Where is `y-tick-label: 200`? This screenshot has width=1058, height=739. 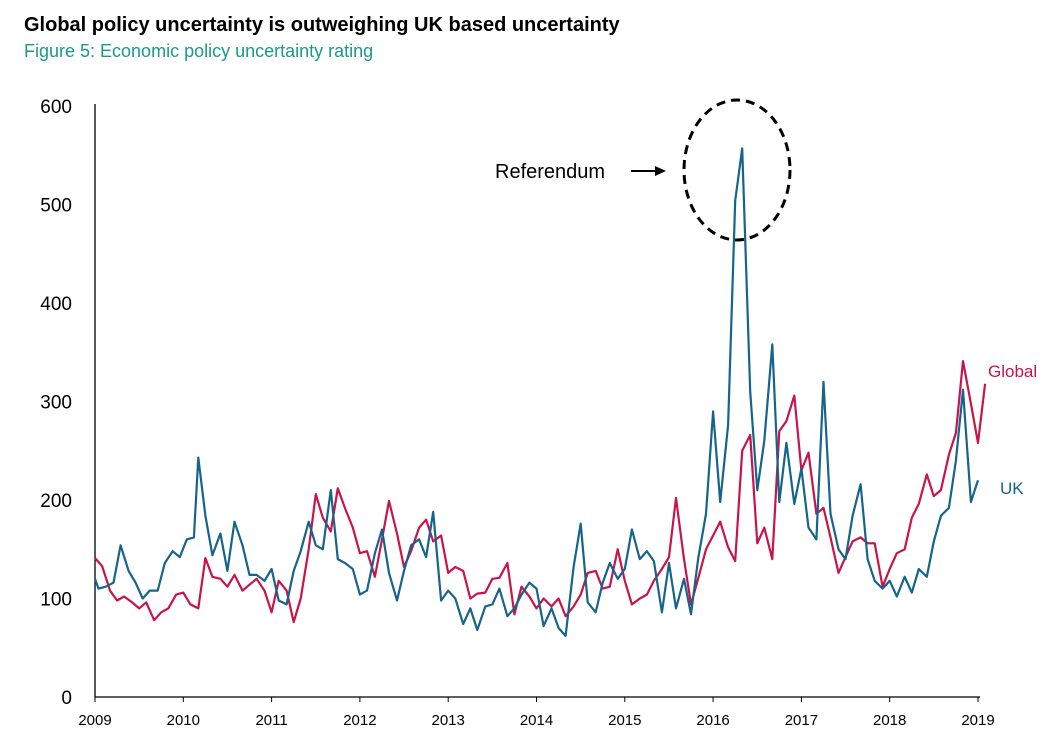 y-tick-label: 200 is located at coordinates (56, 501).